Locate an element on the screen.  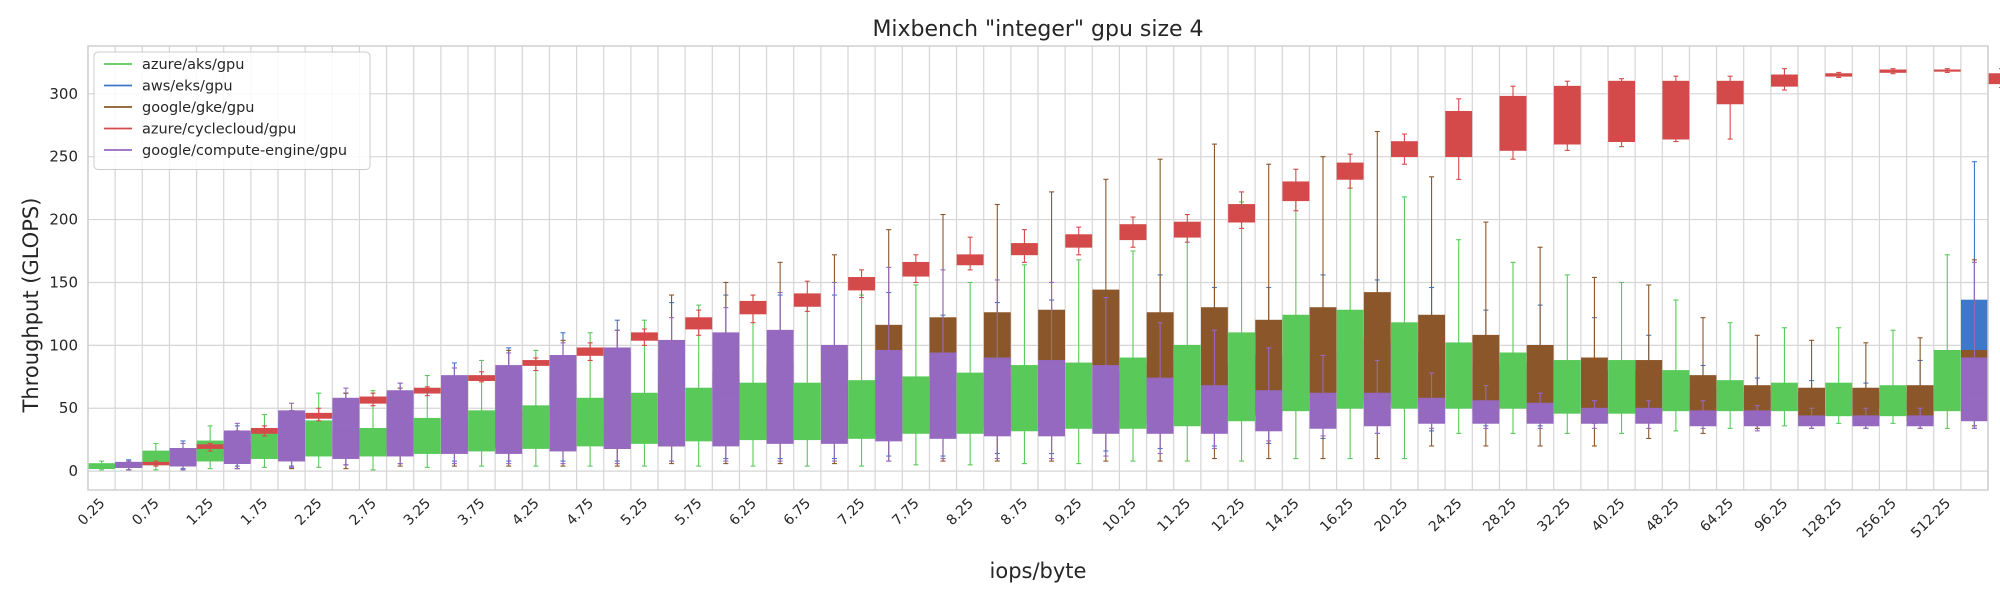
x-tick-label: 6.75 is located at coordinates (797, 512).